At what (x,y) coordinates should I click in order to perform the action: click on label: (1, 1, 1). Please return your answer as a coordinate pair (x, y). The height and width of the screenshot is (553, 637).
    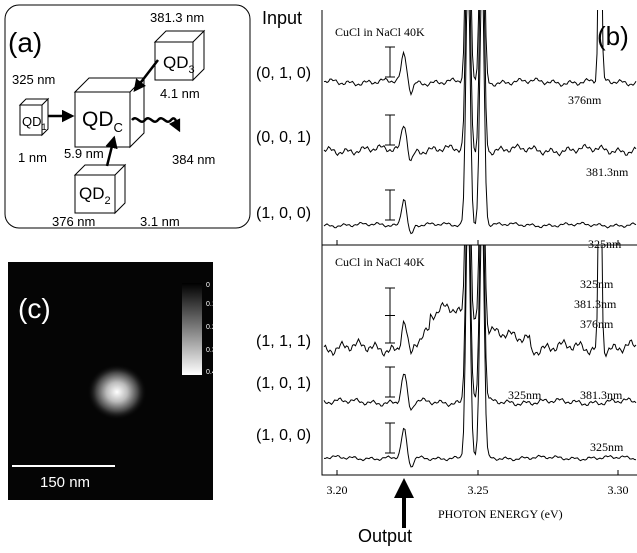
    Looking at the image, I should click on (283, 341).